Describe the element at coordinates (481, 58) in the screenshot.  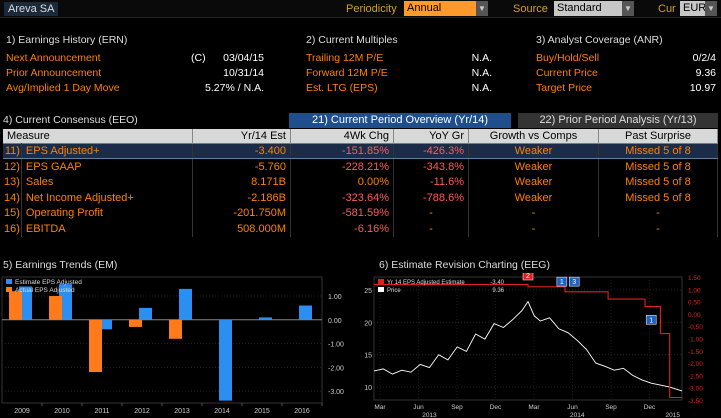
I see `trailing-pe-value: N.A.` at that location.